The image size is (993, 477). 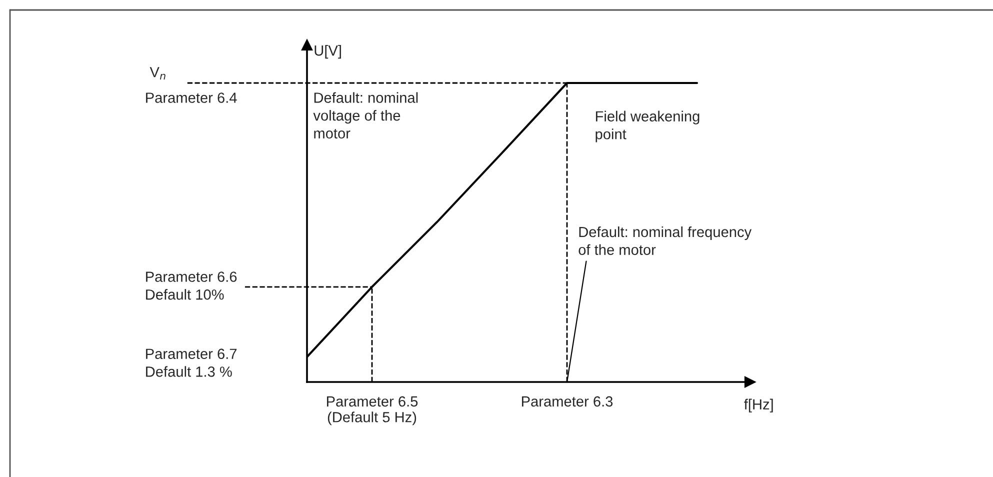 I want to click on text: Parameter 6.7 Default 1.3 %, so click(x=191, y=362).